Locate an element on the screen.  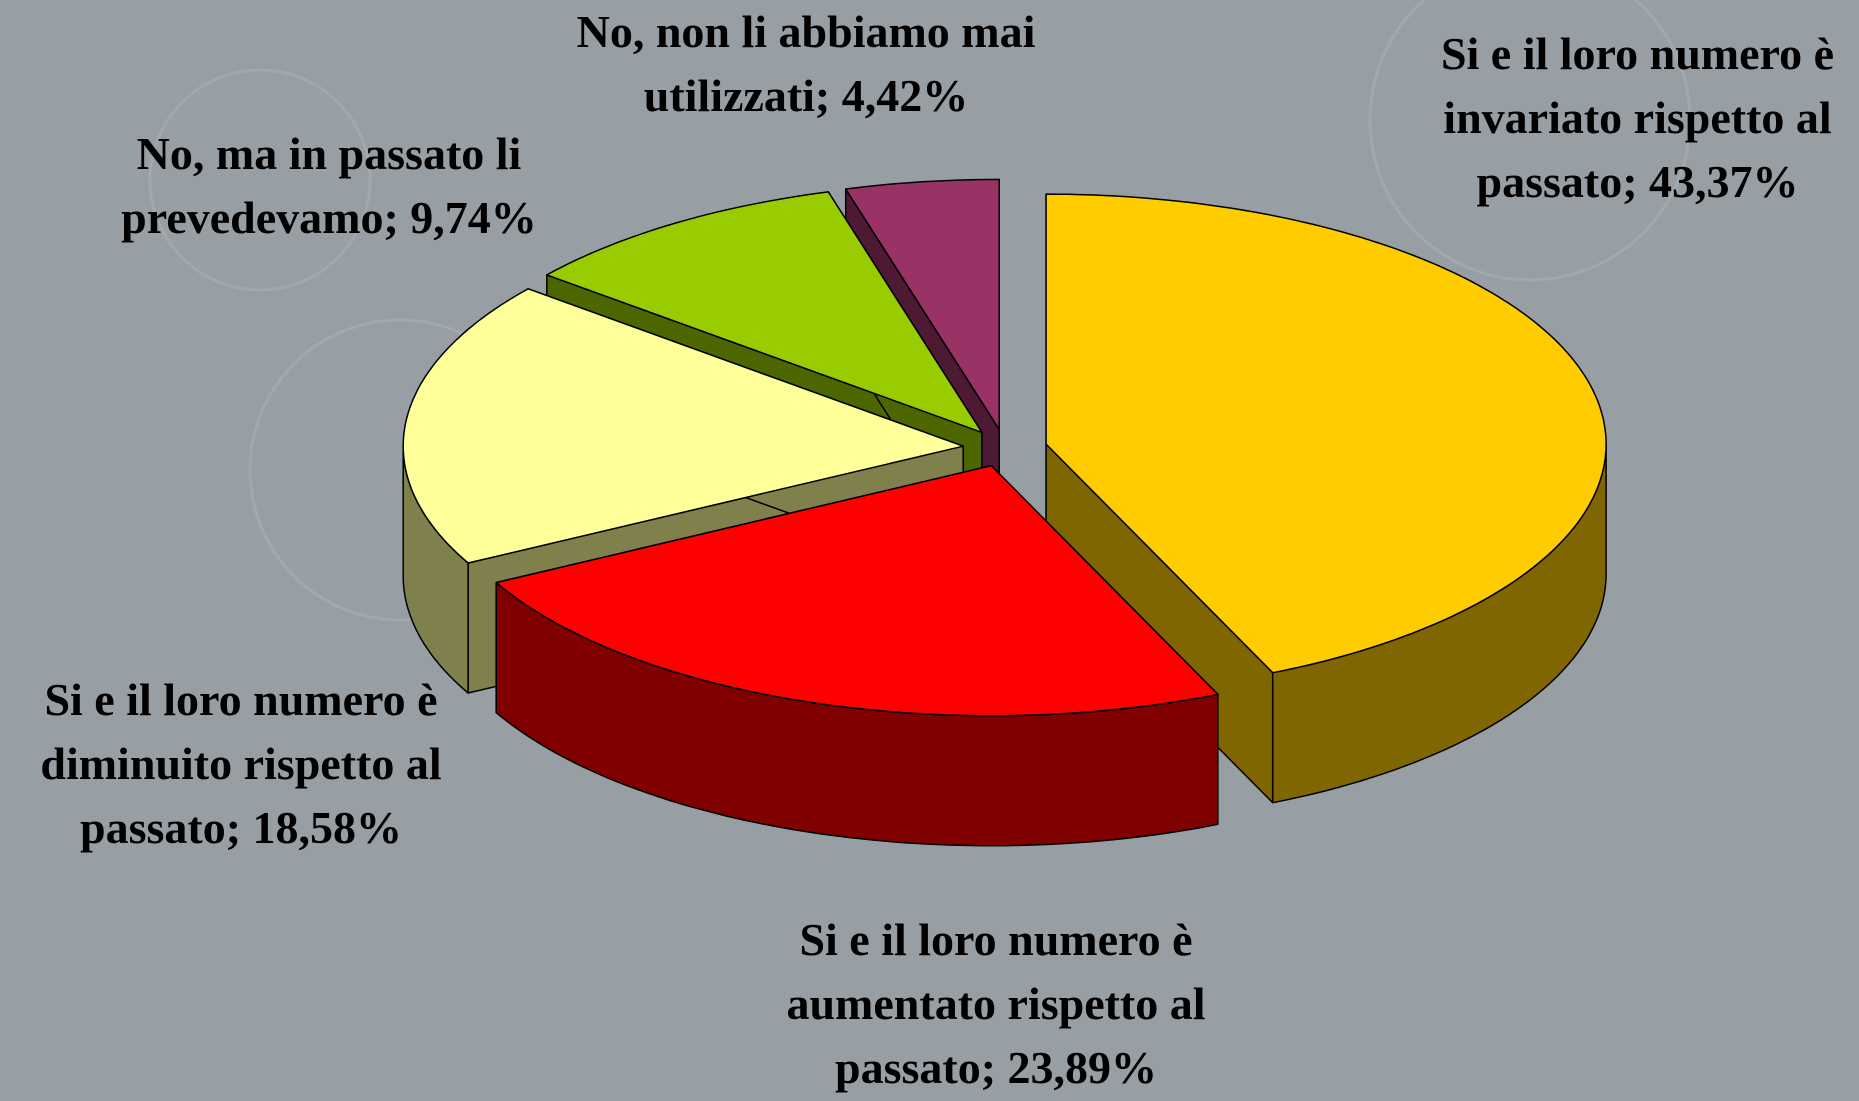
slice-label: No, non li abbiamo mai utilizzati; 4,42% is located at coordinates (806, 63).